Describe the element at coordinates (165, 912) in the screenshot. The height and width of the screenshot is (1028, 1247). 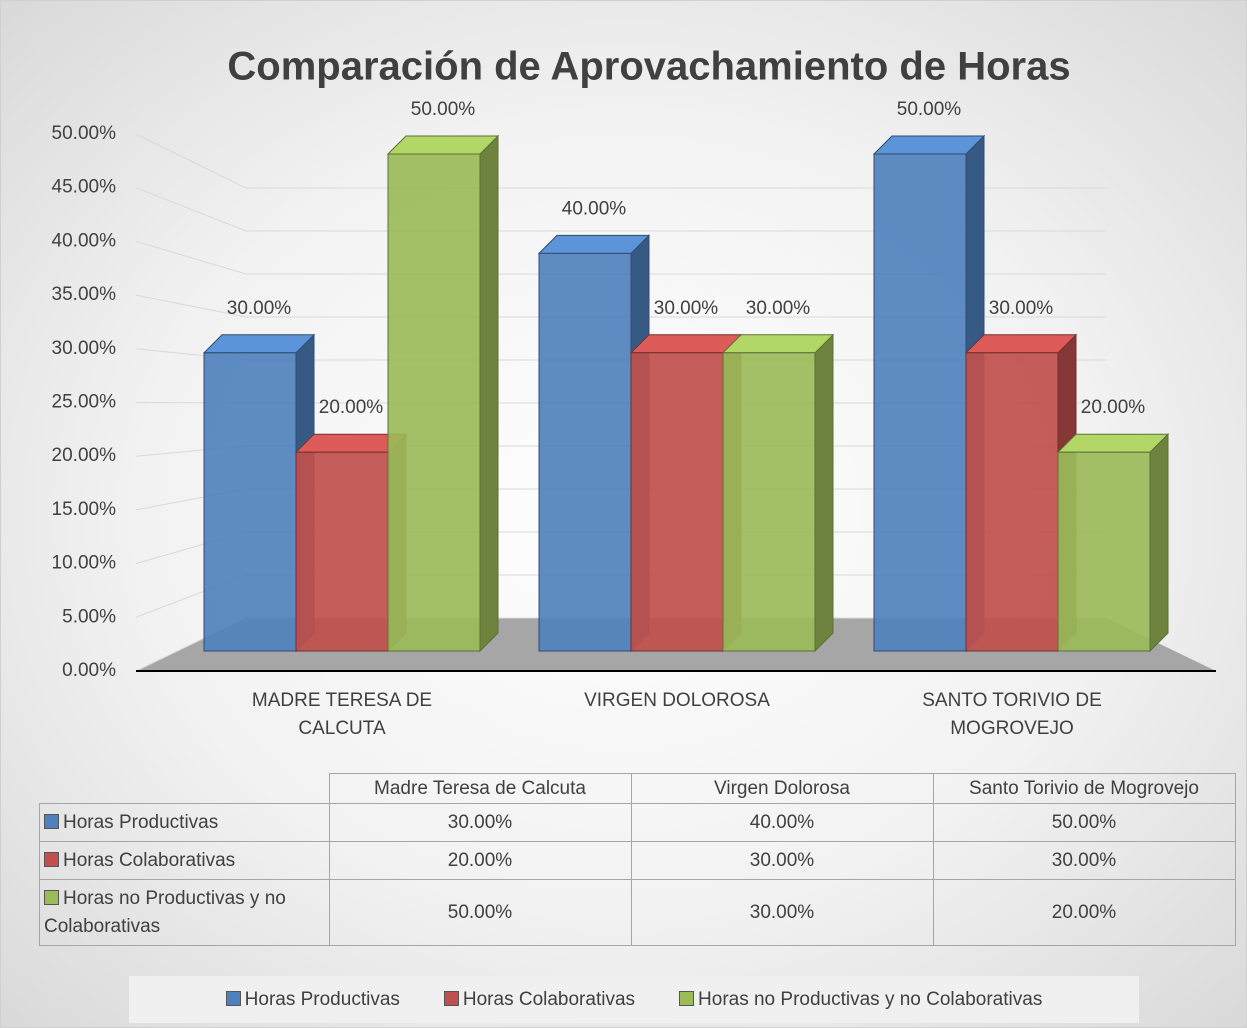
I see `row-name: Horas no Productivas y no Colaborativas` at that location.